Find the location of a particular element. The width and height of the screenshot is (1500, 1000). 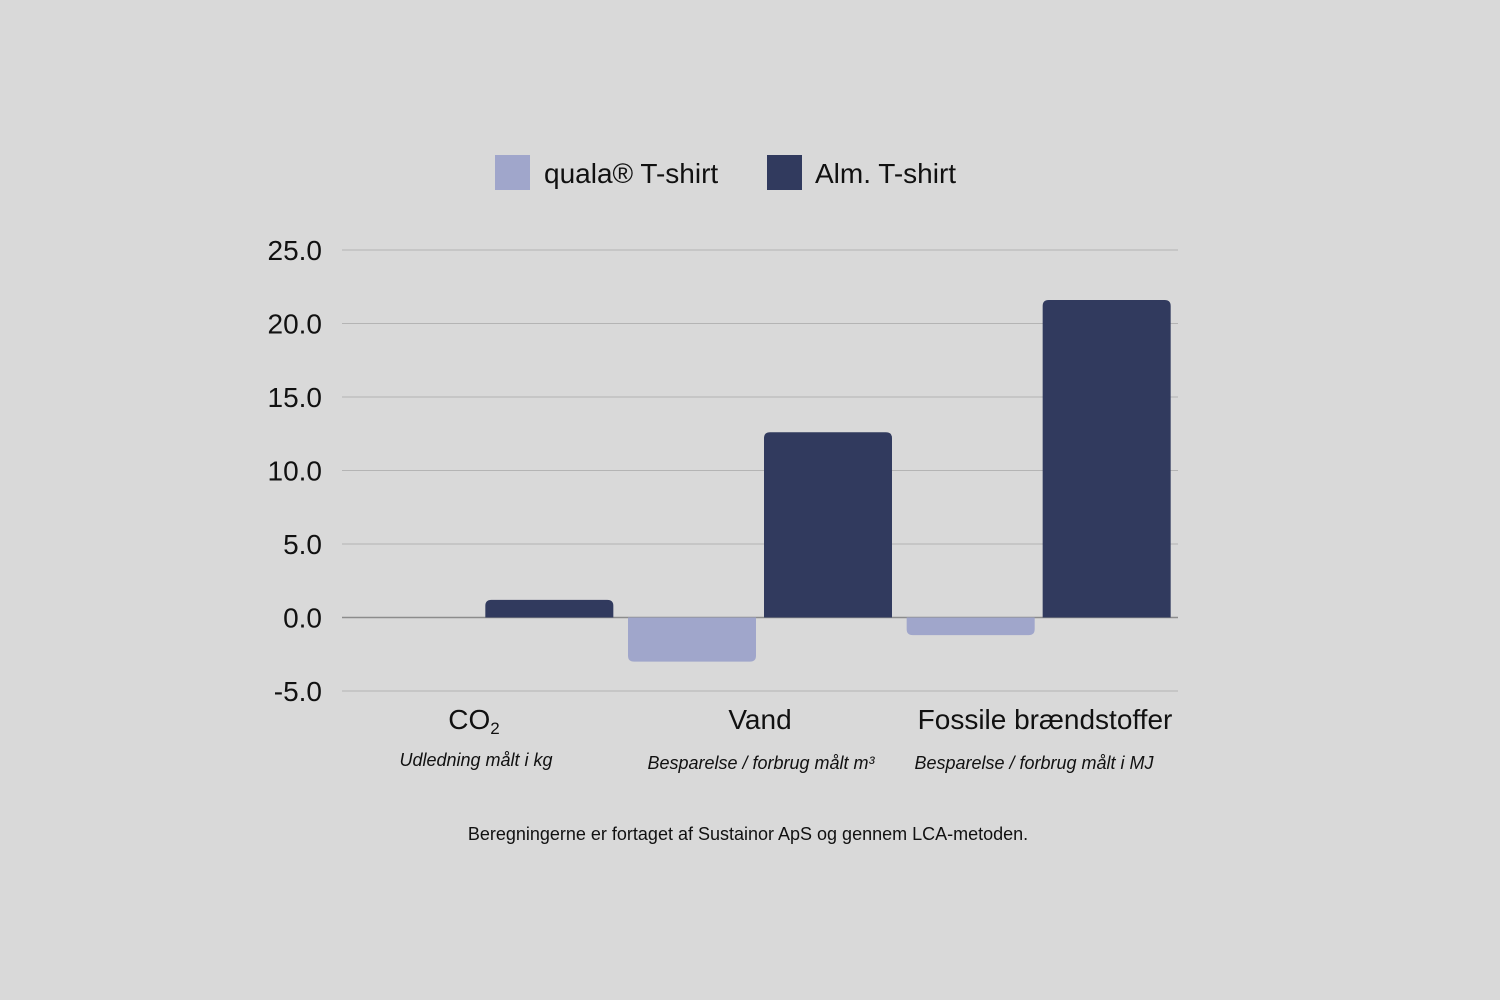

x-category-subtitle: Udledning målt i kg is located at coordinates (475, 760).